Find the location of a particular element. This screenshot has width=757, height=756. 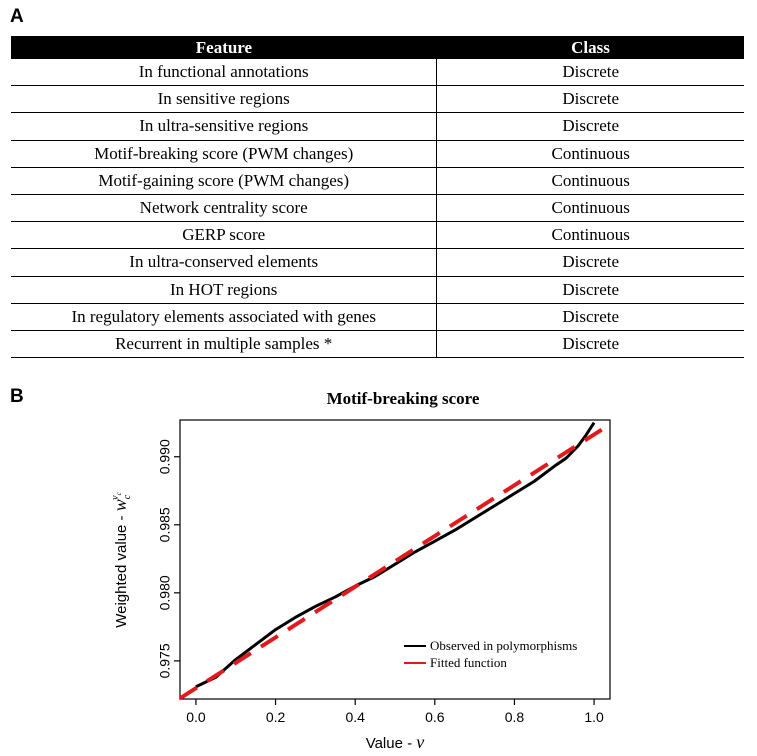

feature-cell: In functional annotations is located at coordinates (224, 73).